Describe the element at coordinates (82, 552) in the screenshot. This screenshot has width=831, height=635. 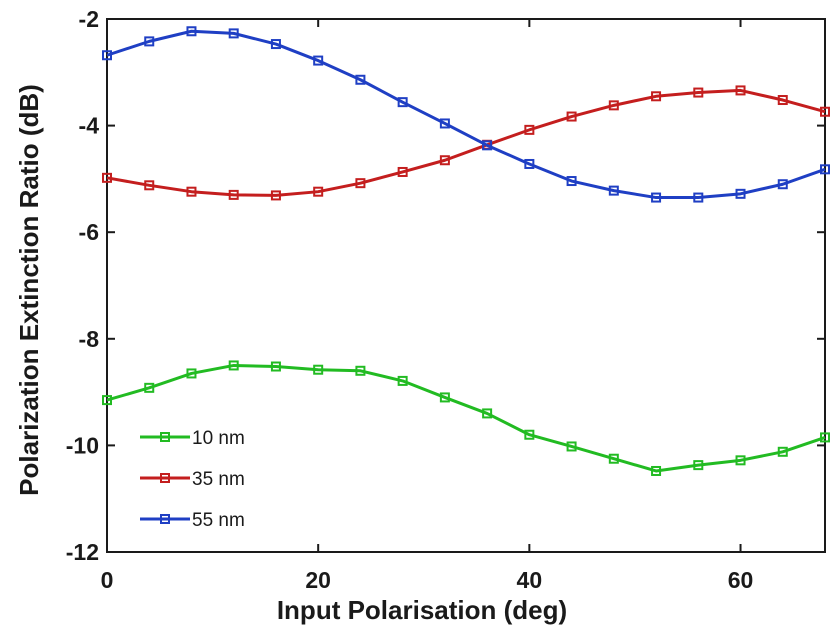
I see `y-tick-label: -12` at that location.